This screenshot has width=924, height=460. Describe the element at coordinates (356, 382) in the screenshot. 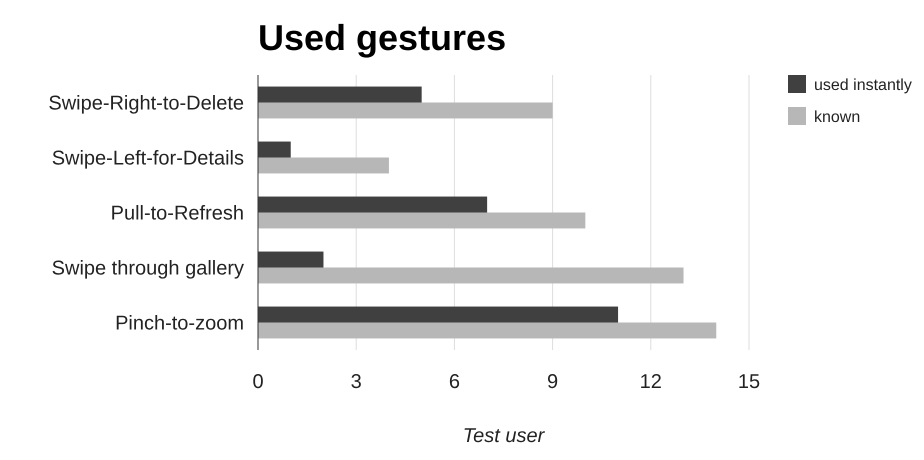

I see `x-tick-label: 3` at that location.